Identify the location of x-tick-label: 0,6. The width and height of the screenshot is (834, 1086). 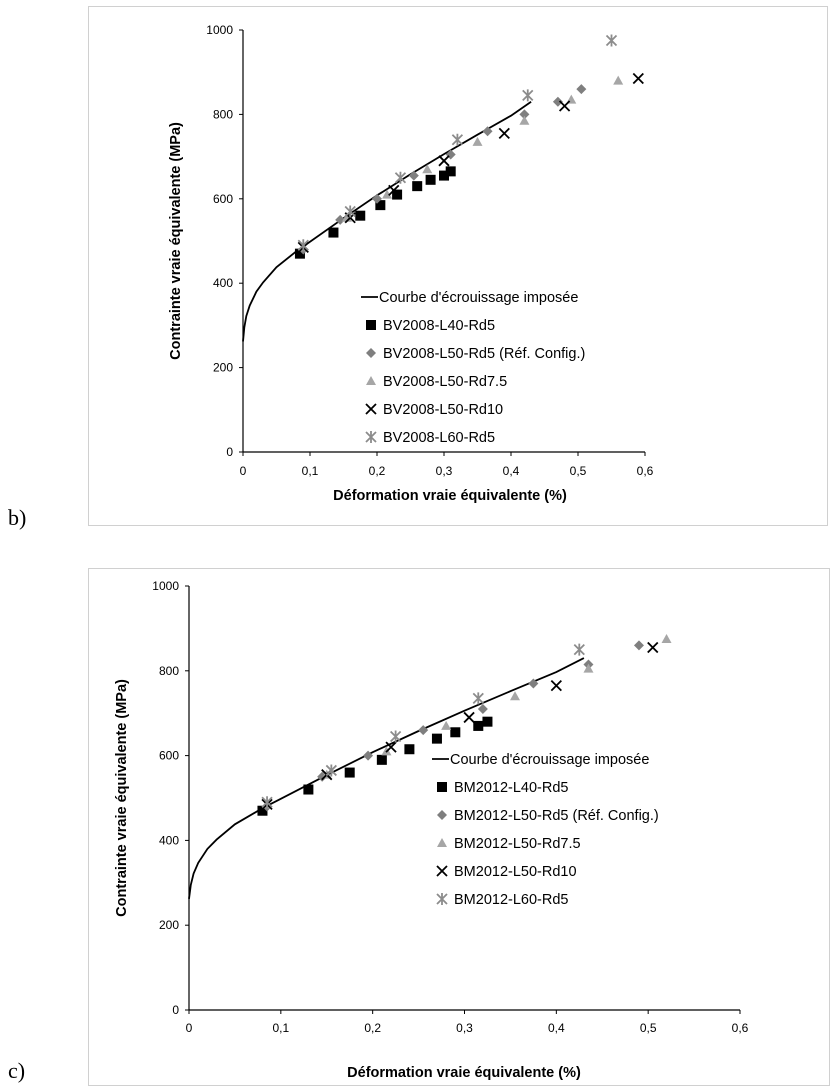
(740, 1028).